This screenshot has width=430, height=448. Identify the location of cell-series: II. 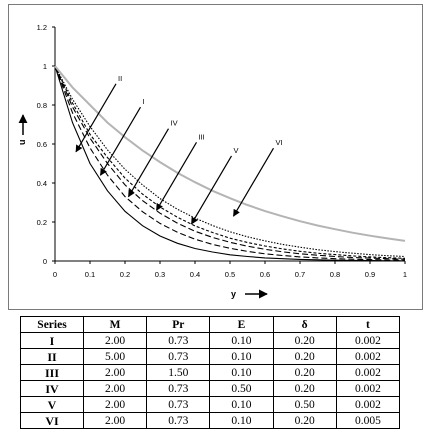
(52, 356).